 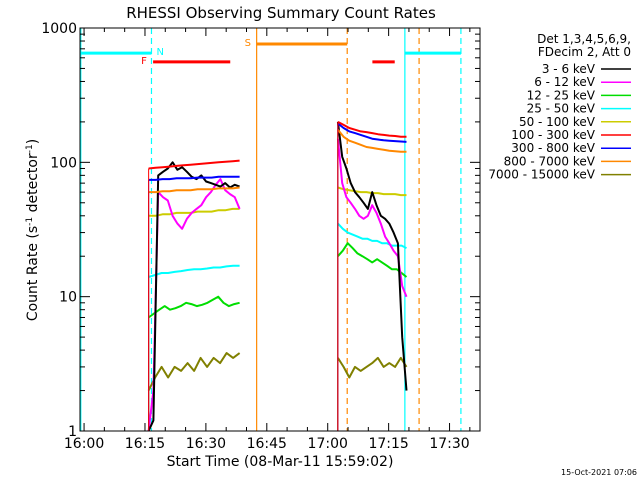 I want to click on x-tick-label-3: 16:45, so click(x=267, y=444).